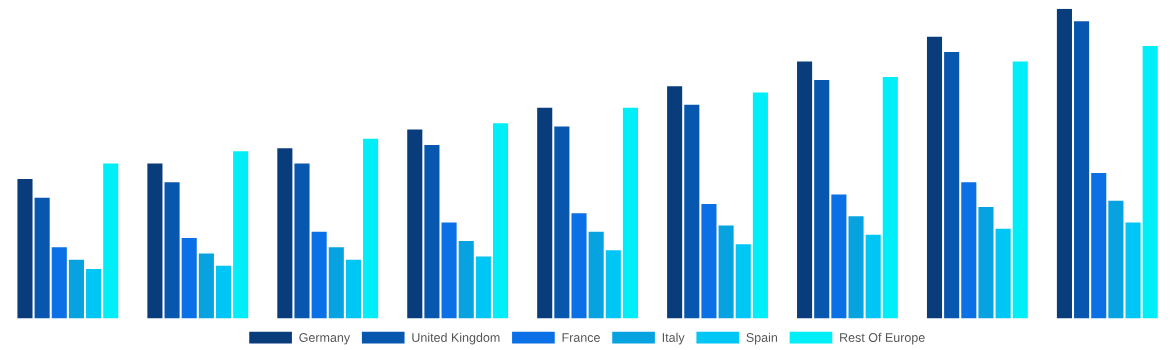  What do you see at coordinates (325, 339) in the screenshot?
I see `legend-label: Germany` at bounding box center [325, 339].